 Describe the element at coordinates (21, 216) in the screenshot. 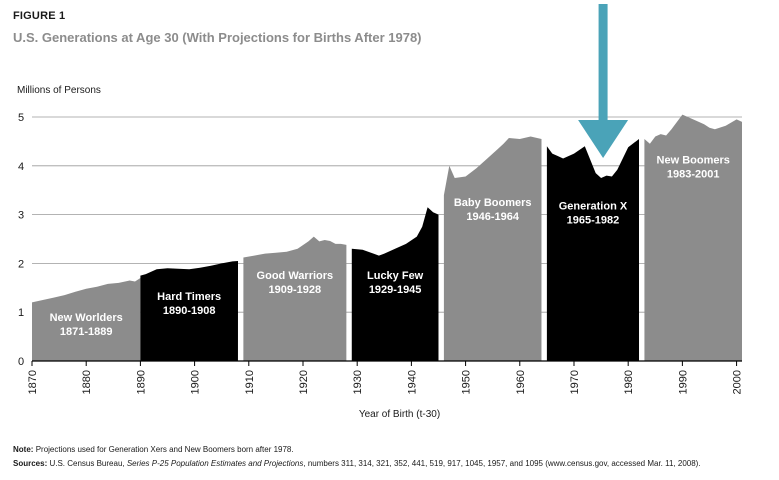

I see `y-tick-label: 3` at that location.